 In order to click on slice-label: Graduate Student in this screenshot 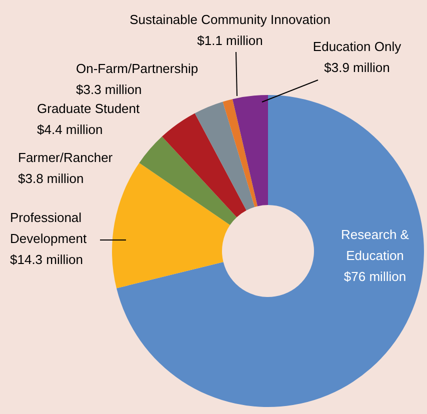, I will do `click(88, 108)`.